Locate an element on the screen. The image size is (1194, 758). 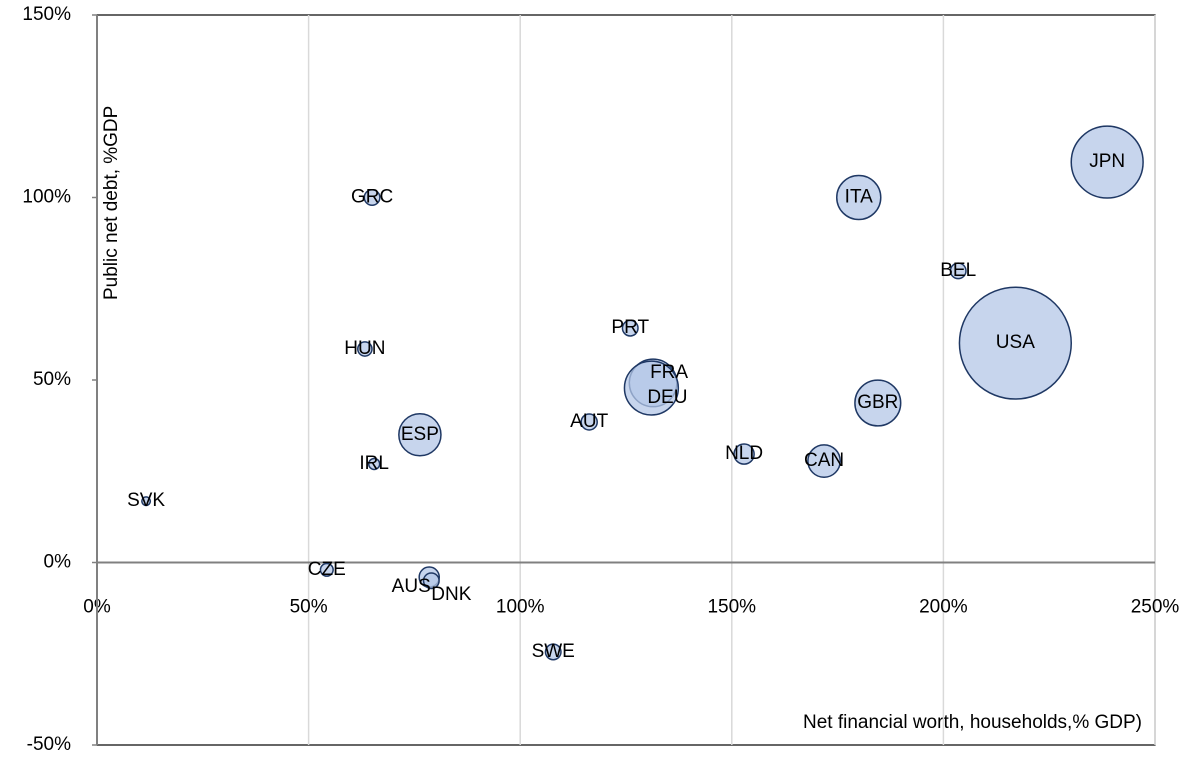
point-label: SVK is located at coordinates (146, 500).